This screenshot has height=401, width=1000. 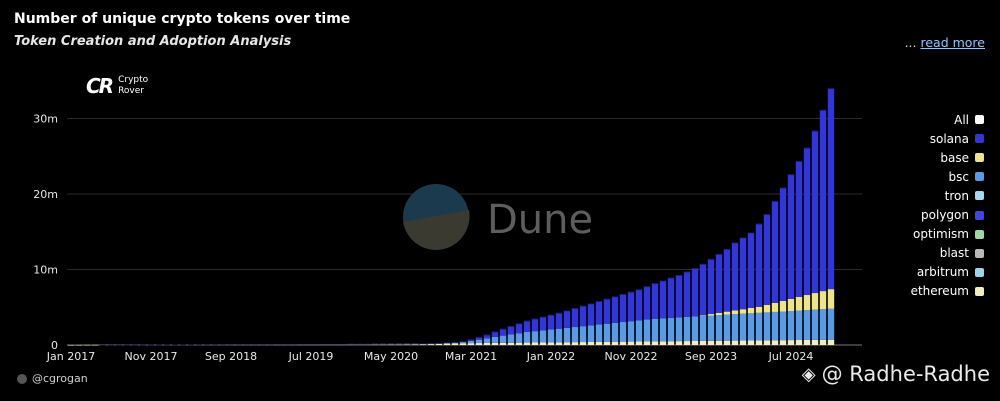 What do you see at coordinates (498, 217) in the screenshot?
I see `dune-watermark: Dune` at bounding box center [498, 217].